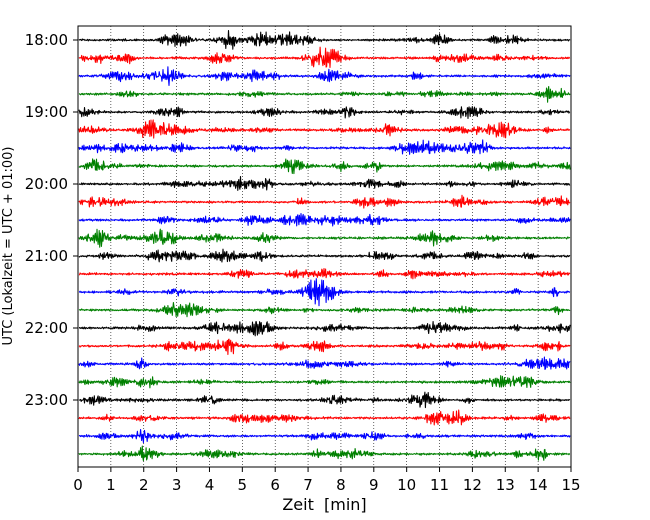 This screenshot has width=650, height=520. Describe the element at coordinates (51, 220) in the screenshot. I see `y-axis-ticks: 18:00 19:00 20:00 21:00 22:00 23:00` at that location.